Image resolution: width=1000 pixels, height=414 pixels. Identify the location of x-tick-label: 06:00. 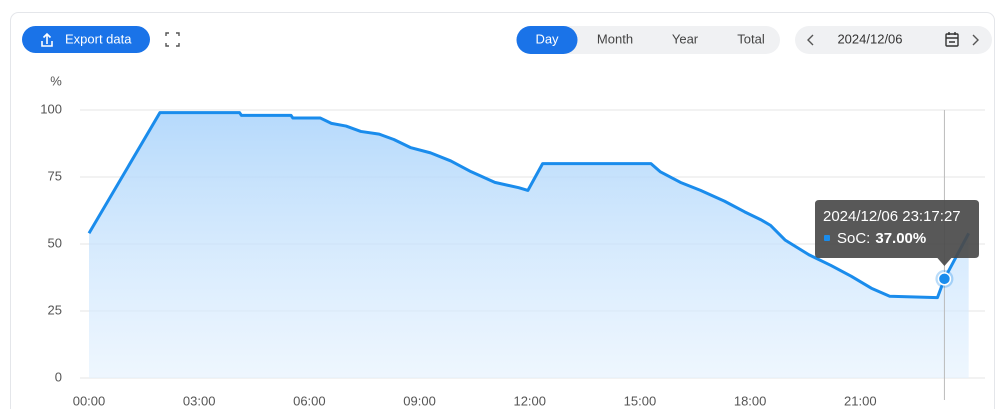
(309, 400).